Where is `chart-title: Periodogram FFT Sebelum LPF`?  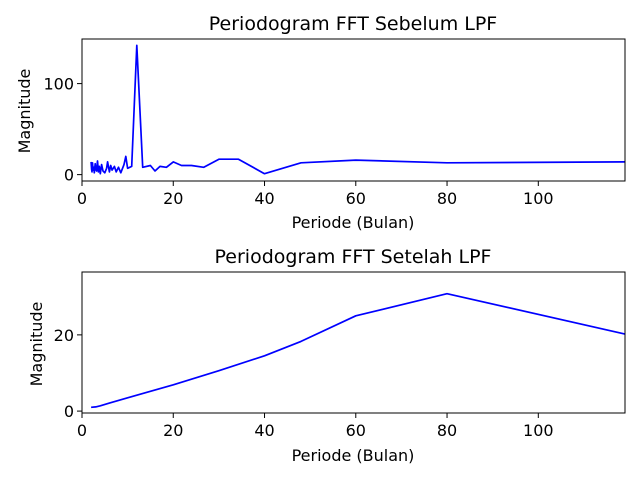 chart-title: Periodogram FFT Sebelum LPF is located at coordinates (353, 24).